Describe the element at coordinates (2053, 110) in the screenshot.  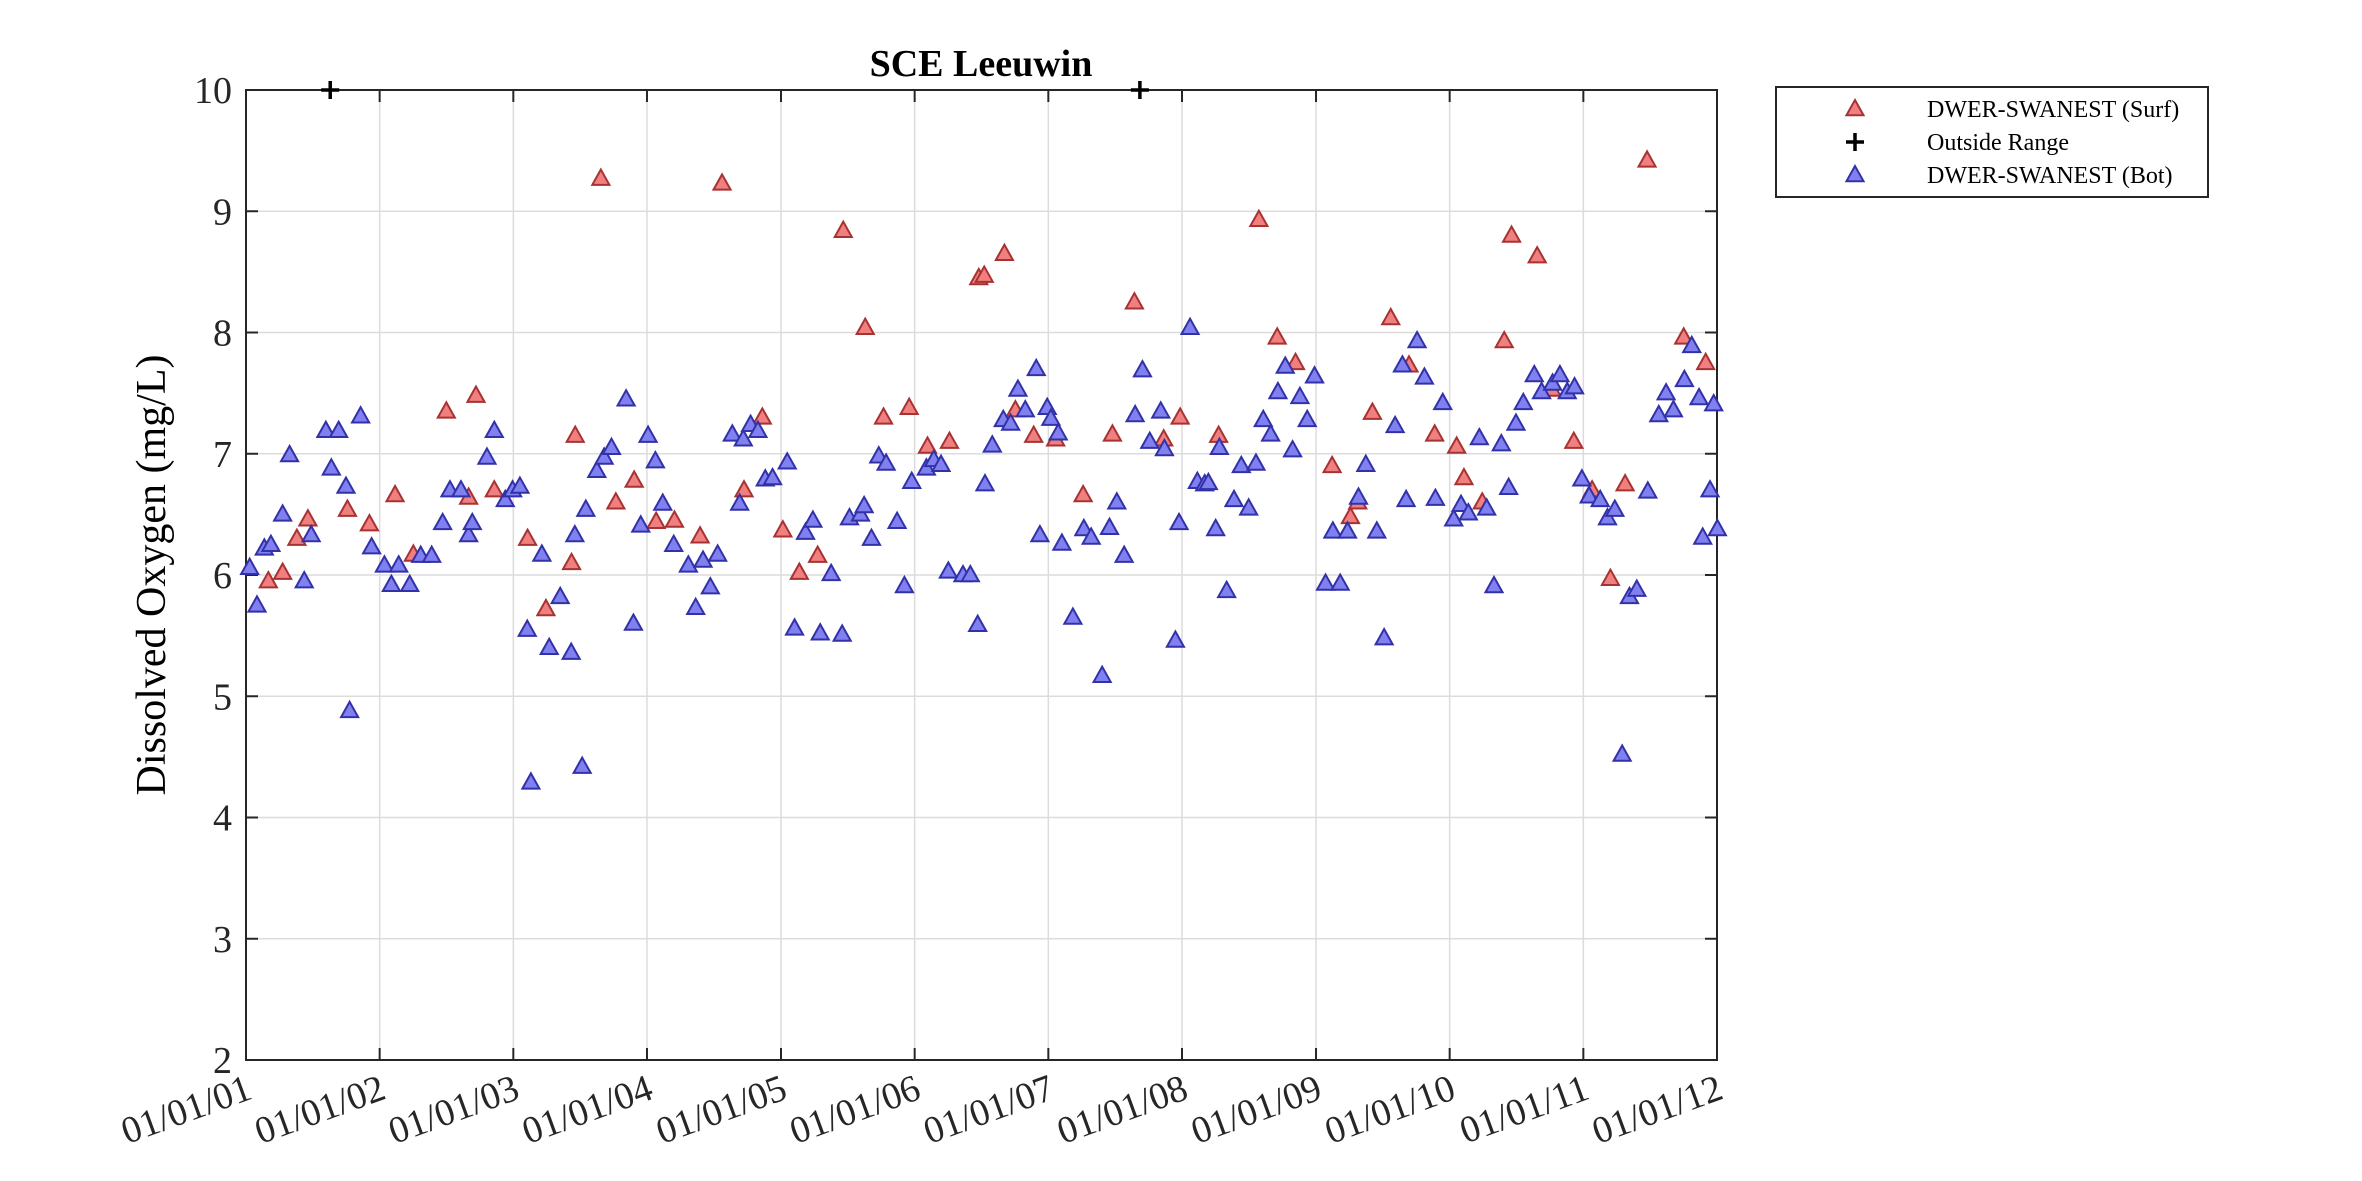
I see `legend-label: DWER-SWANEST (Surf)` at that location.